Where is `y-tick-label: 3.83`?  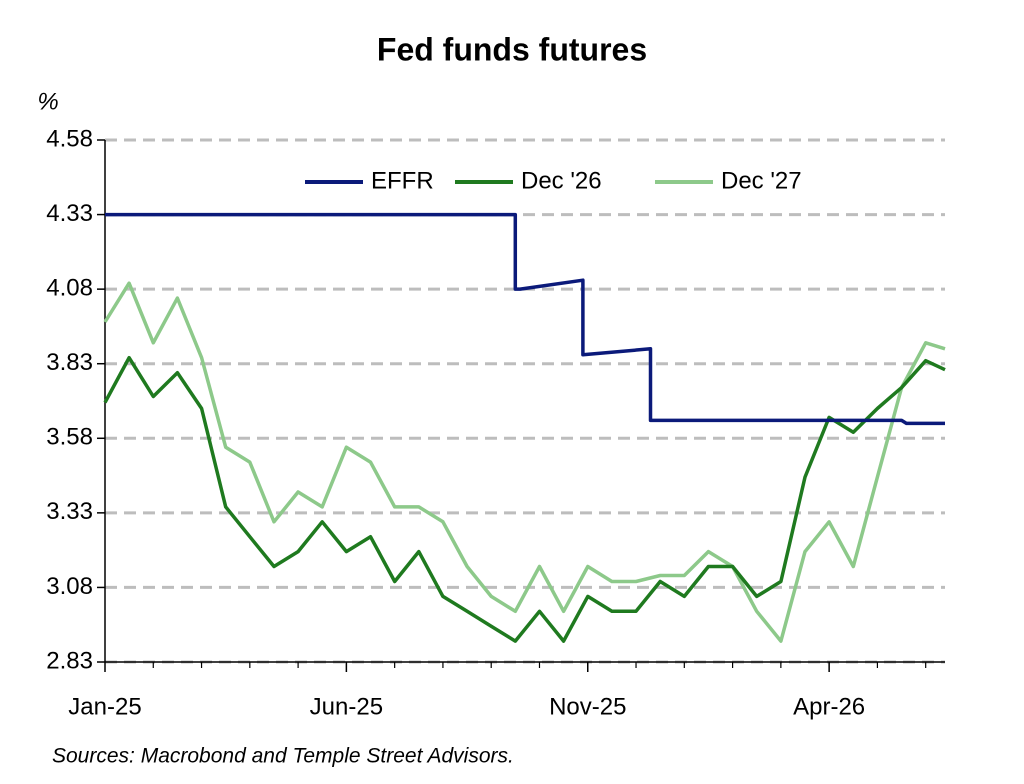
y-tick-label: 3.83 is located at coordinates (69, 362).